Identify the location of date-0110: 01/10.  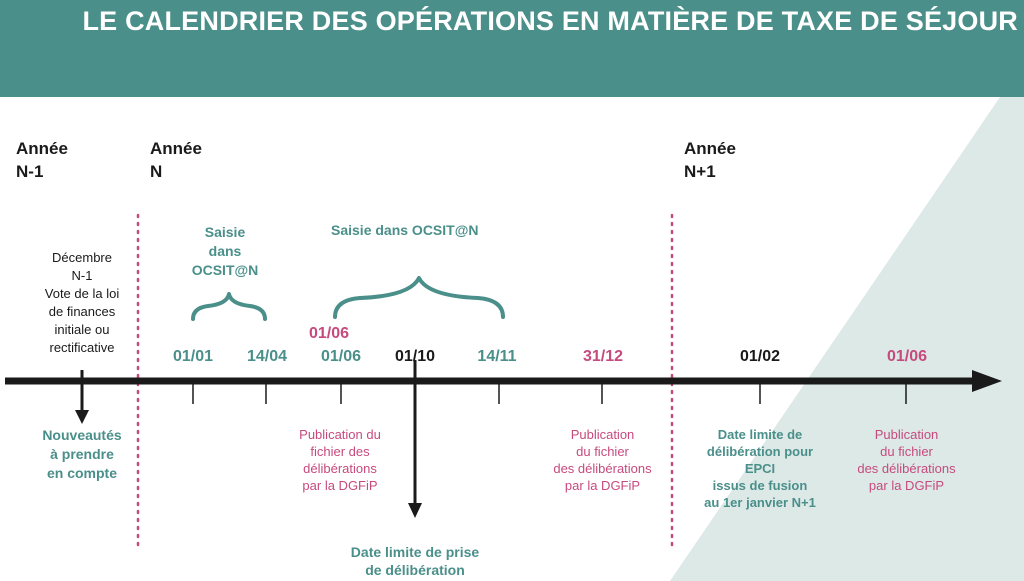
(415, 356).